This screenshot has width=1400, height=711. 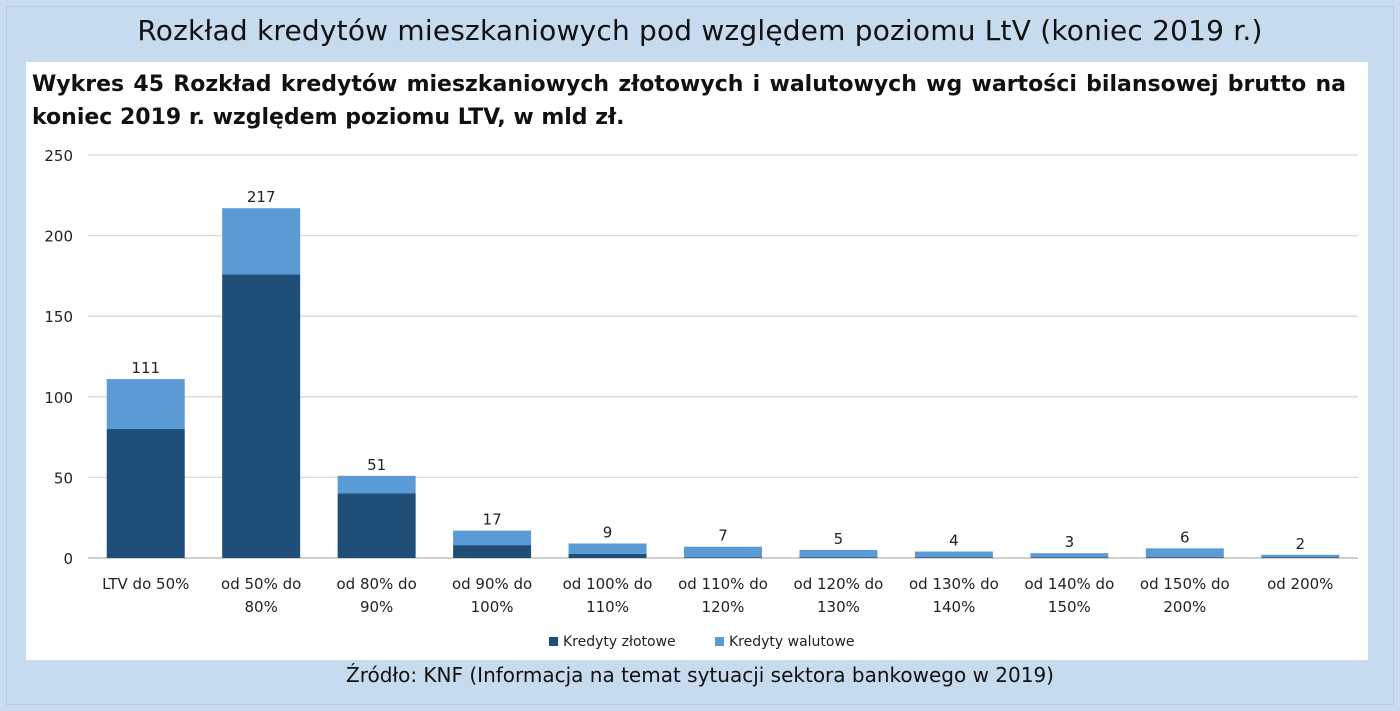 What do you see at coordinates (492, 607) in the screenshot?
I see `x-tick-label: 100%` at bounding box center [492, 607].